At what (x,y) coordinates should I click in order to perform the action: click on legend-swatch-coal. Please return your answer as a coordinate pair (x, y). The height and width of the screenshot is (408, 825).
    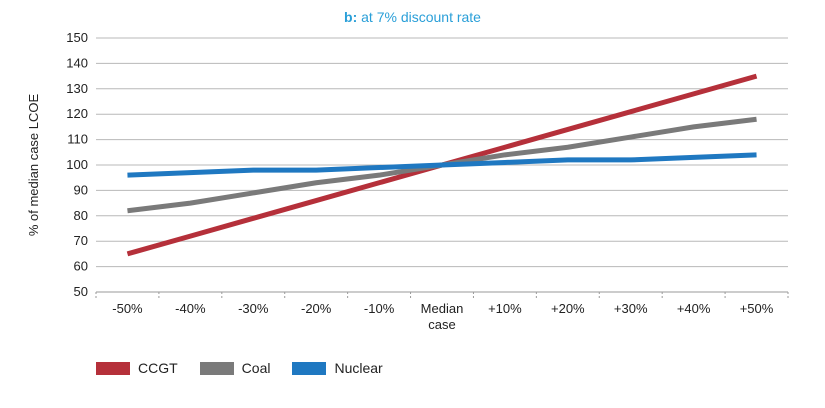
    Looking at the image, I should click on (216, 368).